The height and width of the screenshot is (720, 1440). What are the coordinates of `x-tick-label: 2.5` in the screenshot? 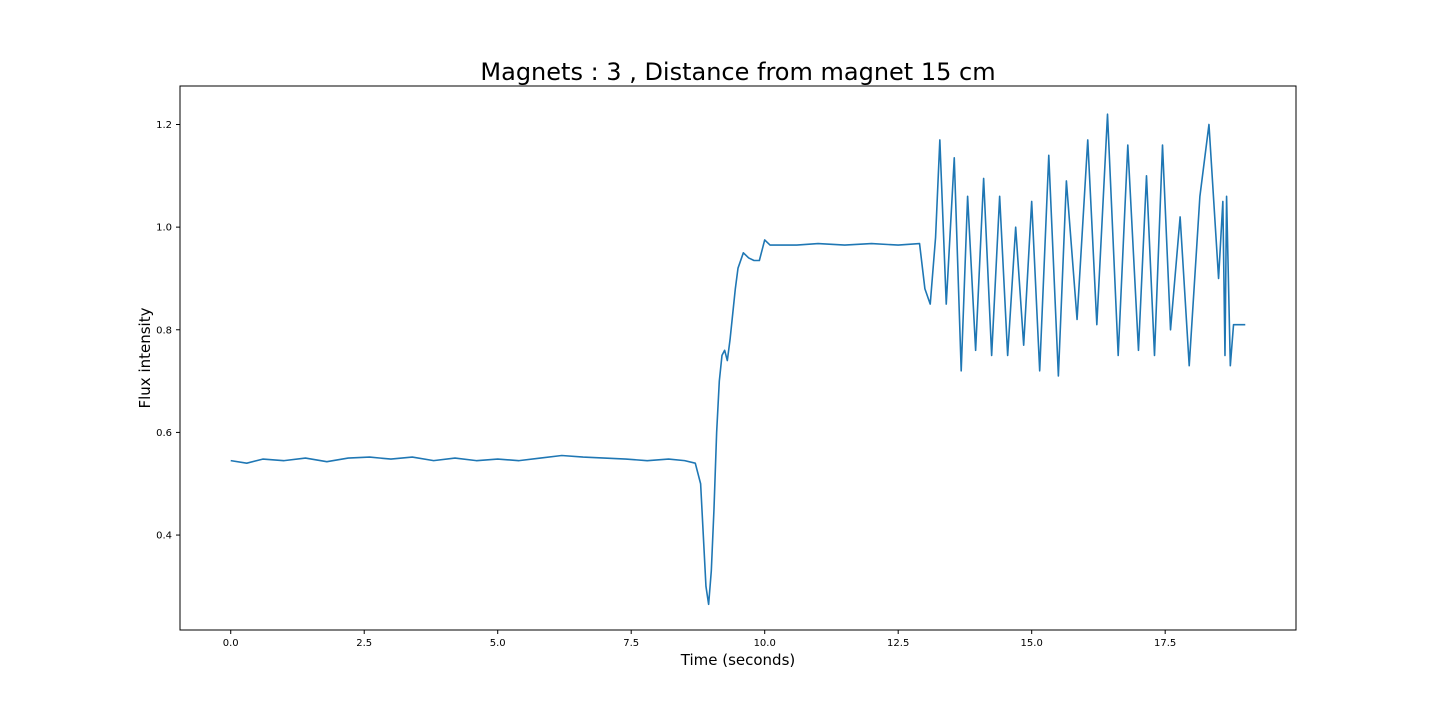 It's located at (364, 643).